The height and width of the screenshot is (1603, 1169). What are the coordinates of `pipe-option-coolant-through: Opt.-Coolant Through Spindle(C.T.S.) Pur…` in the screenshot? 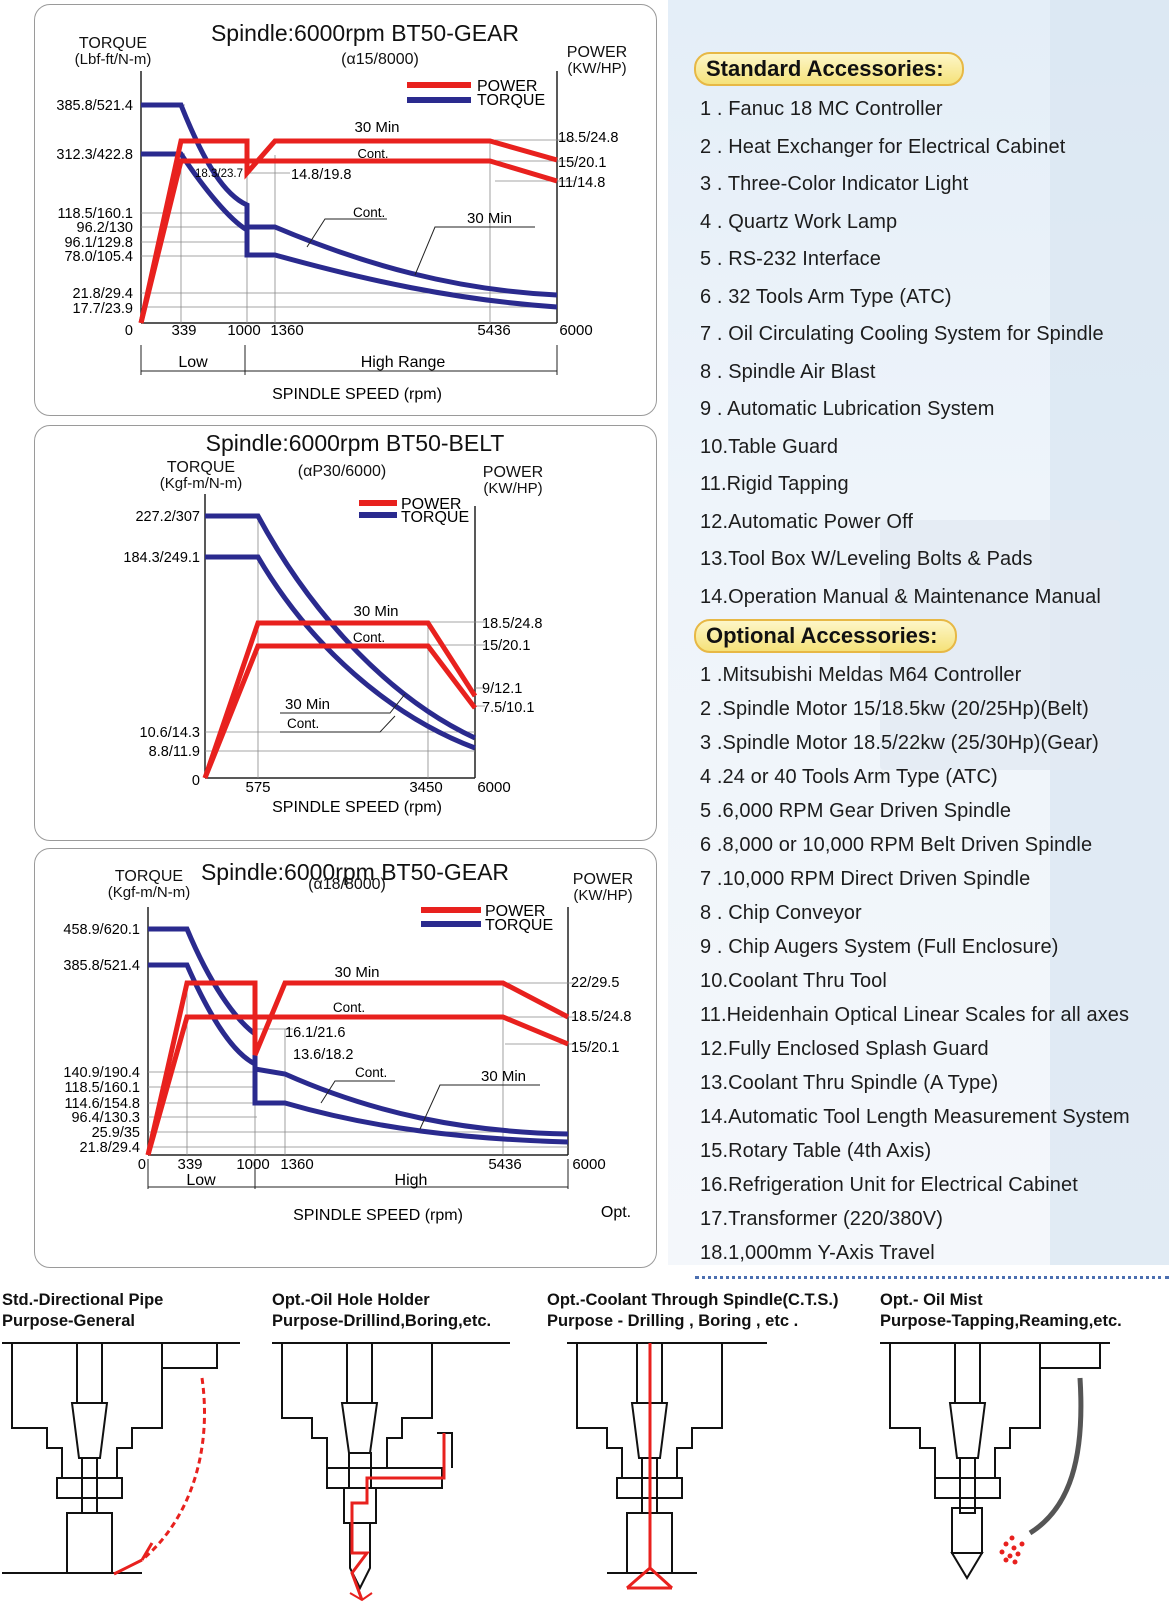 It's located at (692, 1441).